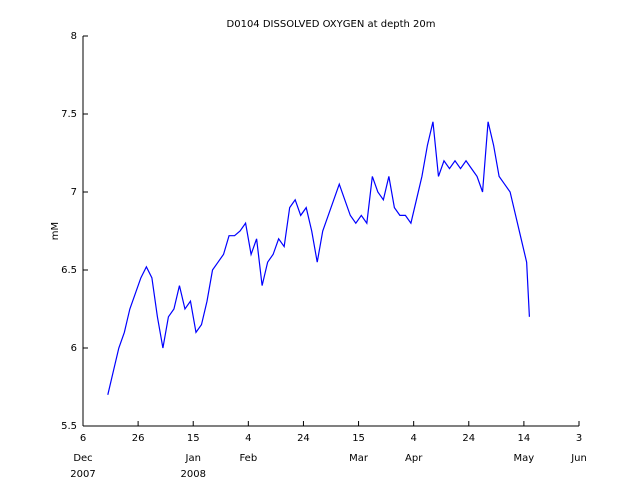 The width and height of the screenshot is (640, 480). Describe the element at coordinates (55, 231) in the screenshot. I see `y-axis-label: mM` at that location.